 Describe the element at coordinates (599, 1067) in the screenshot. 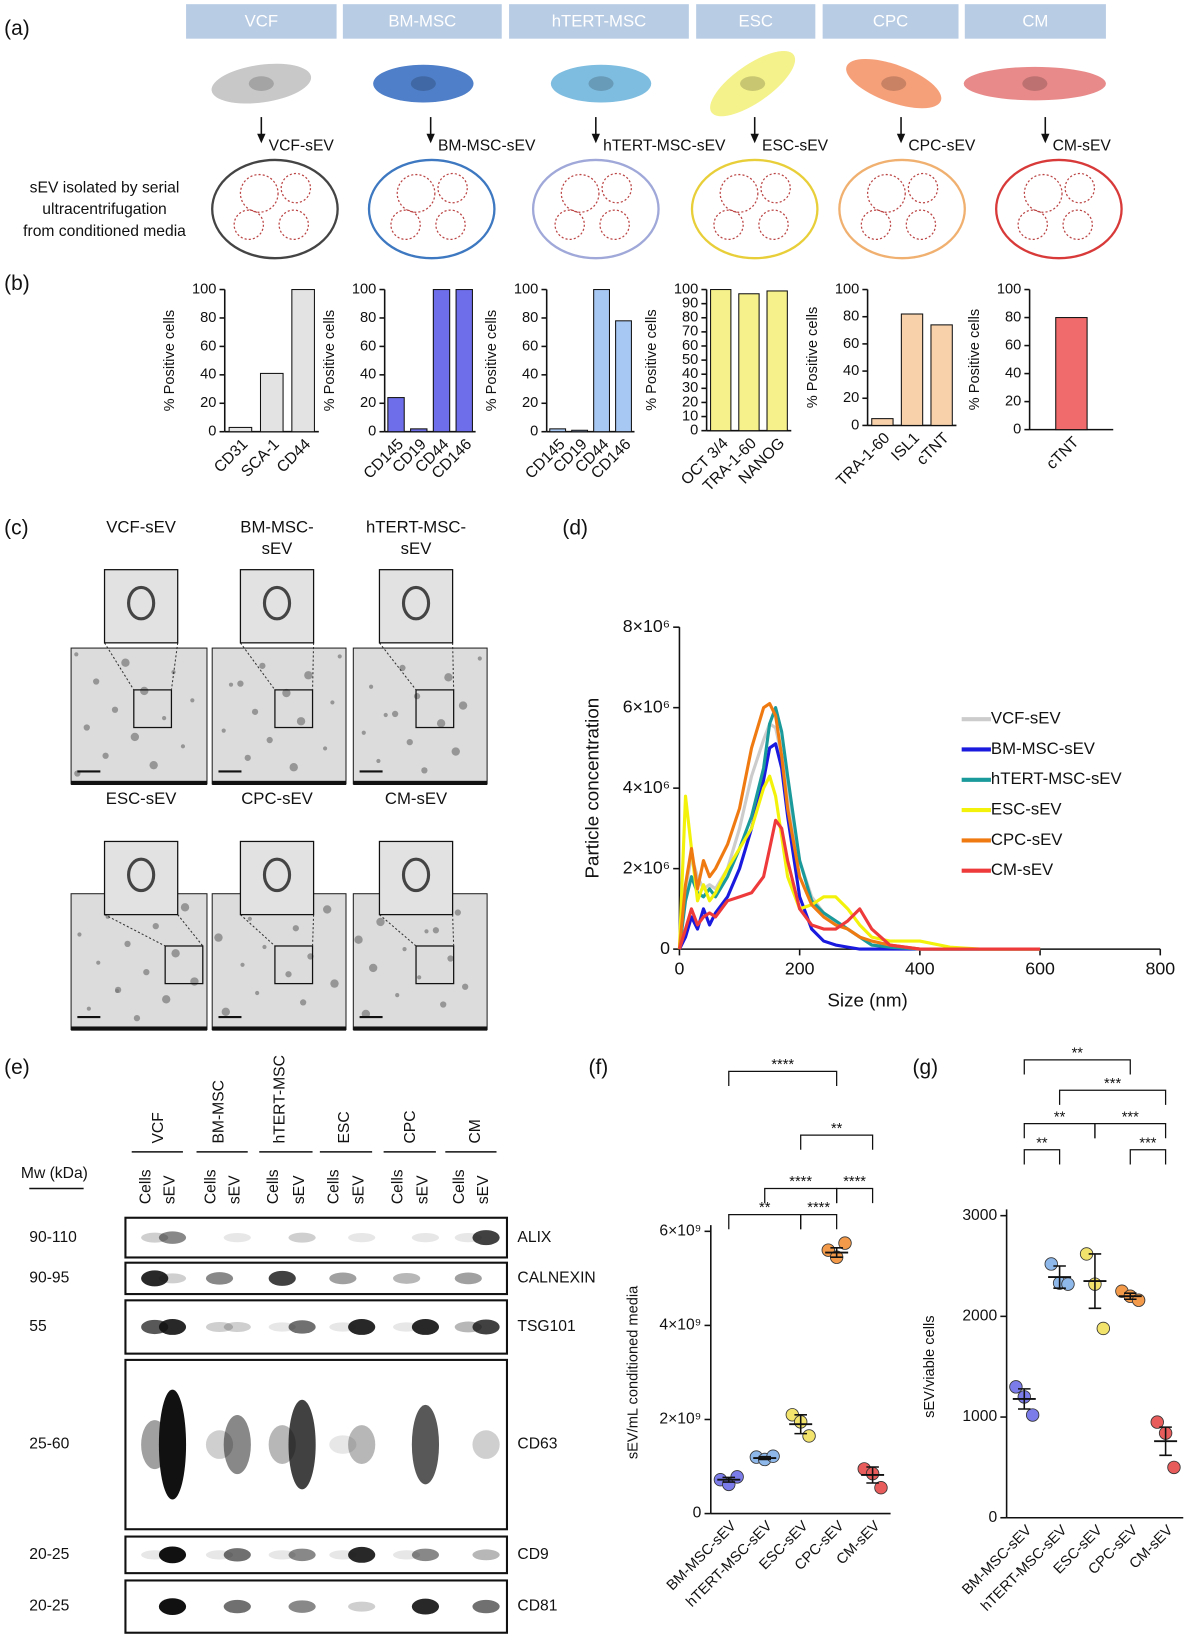

I see `panel-label: (f)` at that location.